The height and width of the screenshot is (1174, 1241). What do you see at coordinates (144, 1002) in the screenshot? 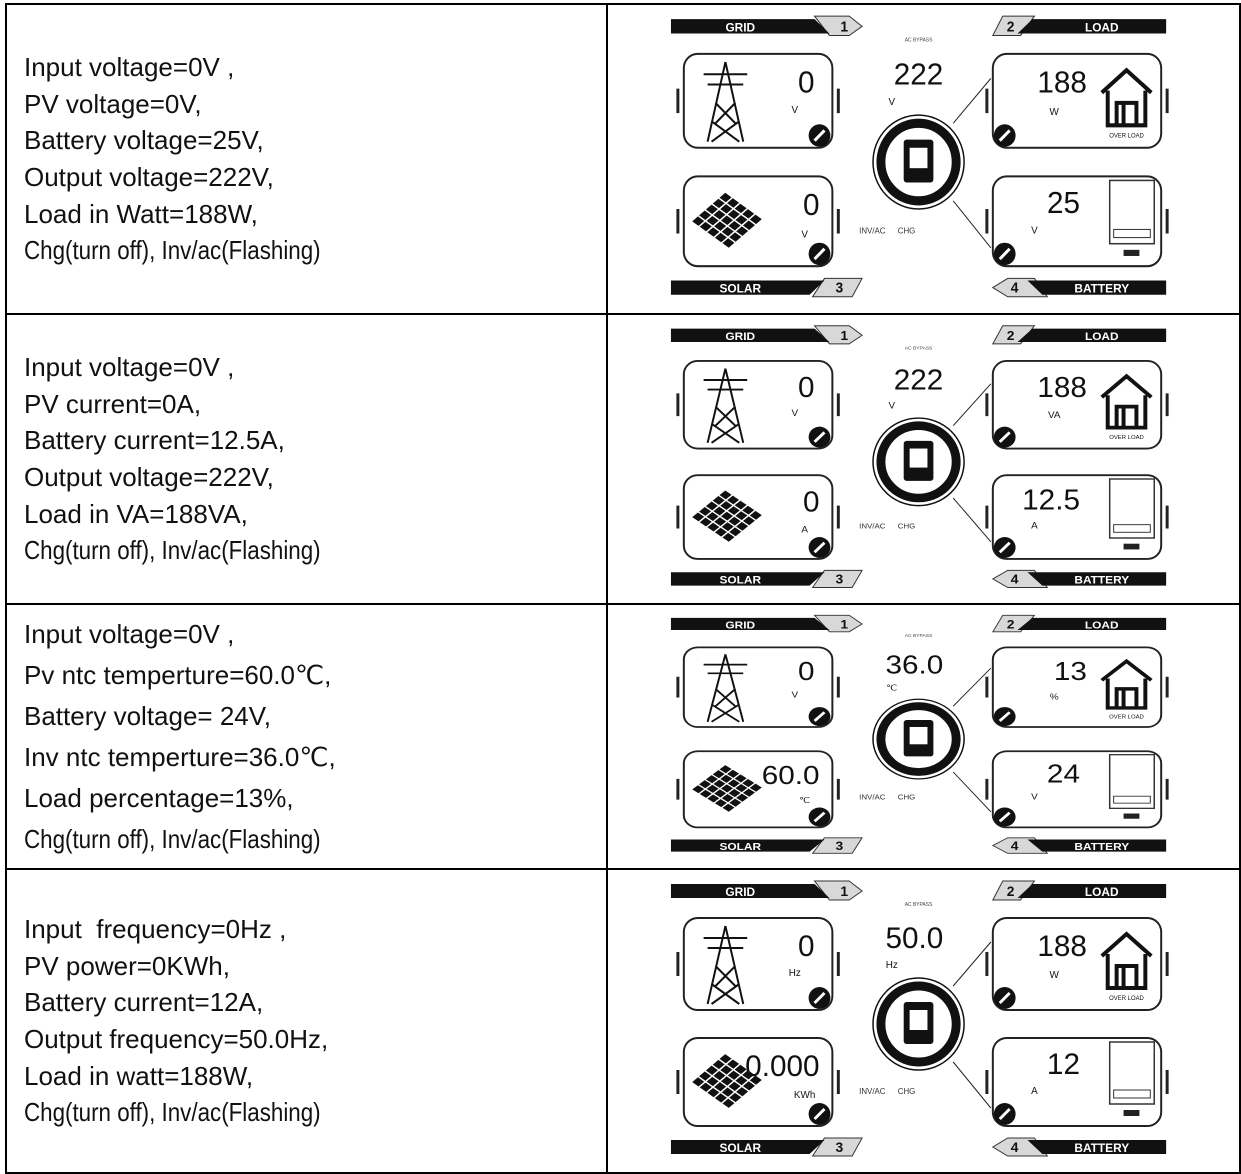
I see `description-line: Battery current=12A,` at bounding box center [144, 1002].